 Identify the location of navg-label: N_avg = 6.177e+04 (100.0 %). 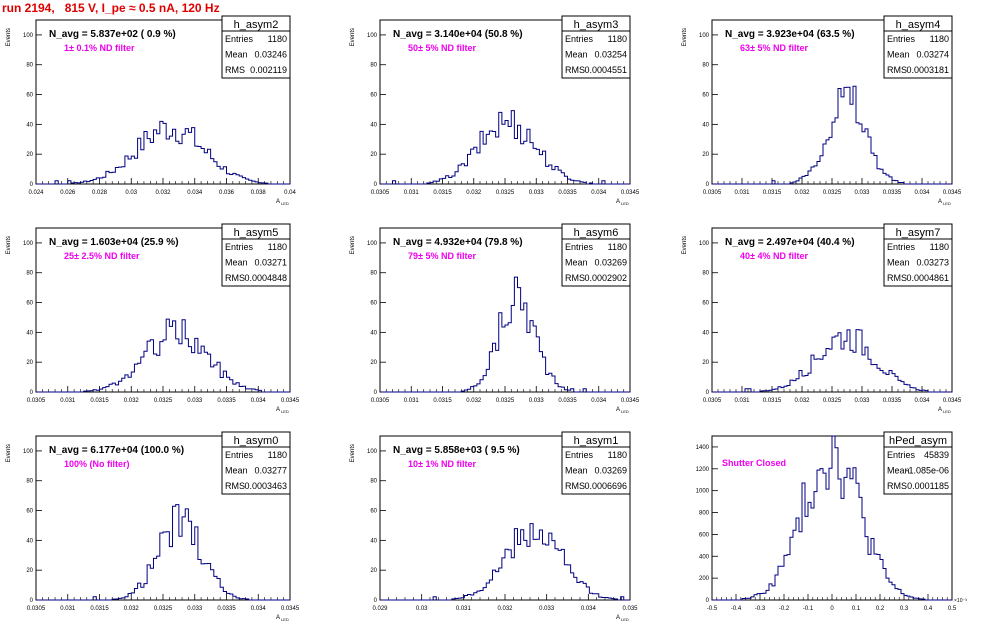
(116, 450).